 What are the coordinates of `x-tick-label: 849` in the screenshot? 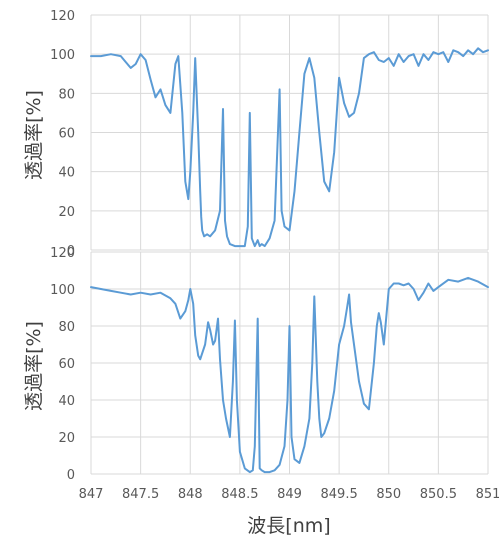 It's located at (289, 494).